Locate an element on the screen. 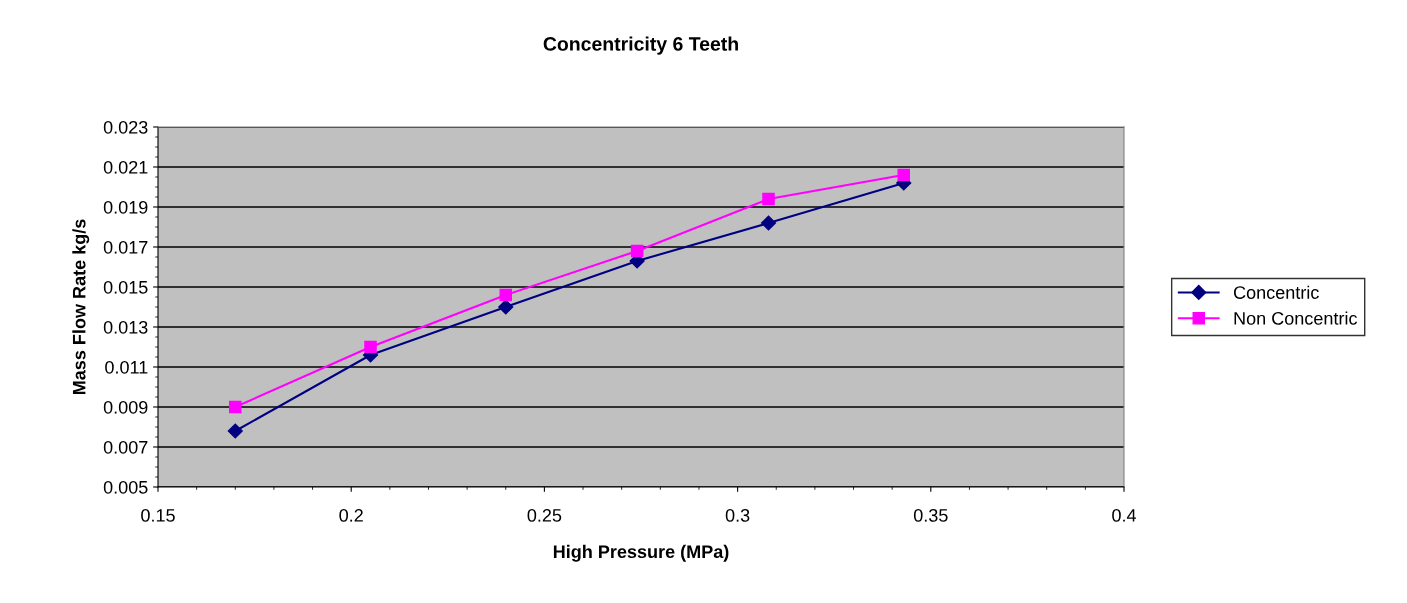  x-tick-label: 0.25 is located at coordinates (544, 515).